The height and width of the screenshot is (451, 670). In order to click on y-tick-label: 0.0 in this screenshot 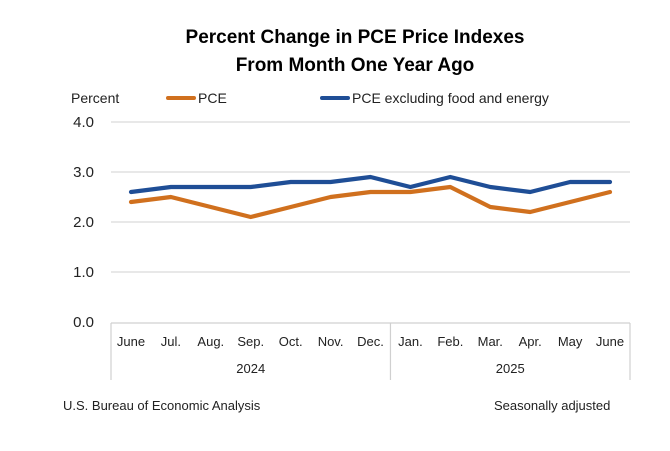, I will do `click(83, 322)`.